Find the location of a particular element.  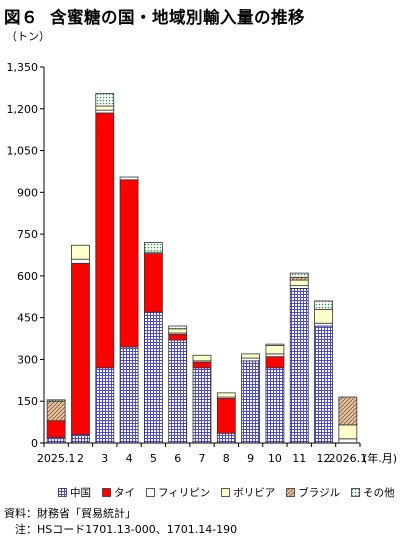

x-axis-label: (年.月) is located at coordinates (380, 458).